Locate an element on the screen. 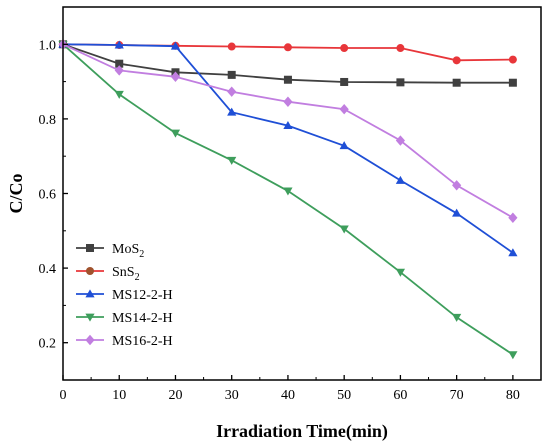 The image size is (550, 445). legend-label-main: SnS is located at coordinates (123, 272).